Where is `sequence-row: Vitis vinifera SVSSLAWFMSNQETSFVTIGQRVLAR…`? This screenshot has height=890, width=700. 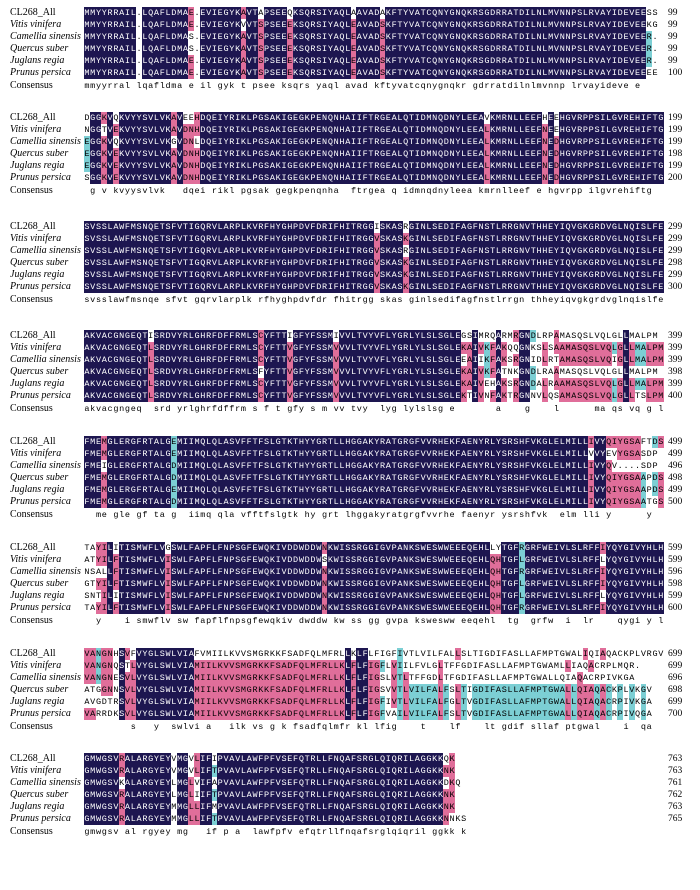
sequence-row: Vitis vinifera SVSSLAWFMSNQETSFVTIGQRVLAR… is located at coordinates (350, 239).